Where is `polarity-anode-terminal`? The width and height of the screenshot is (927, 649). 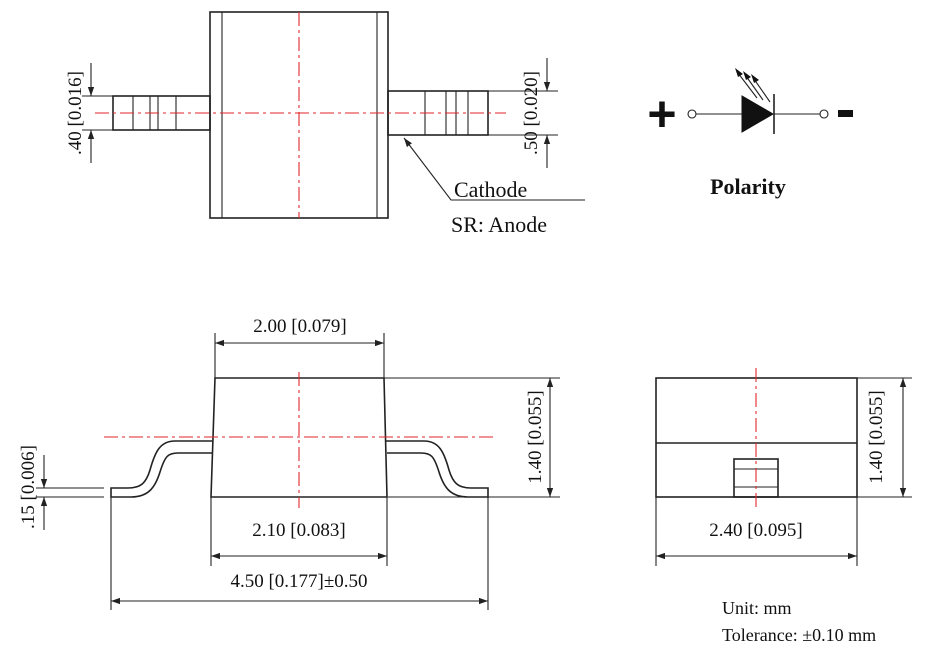 polarity-anode-terminal is located at coordinates (692, 114).